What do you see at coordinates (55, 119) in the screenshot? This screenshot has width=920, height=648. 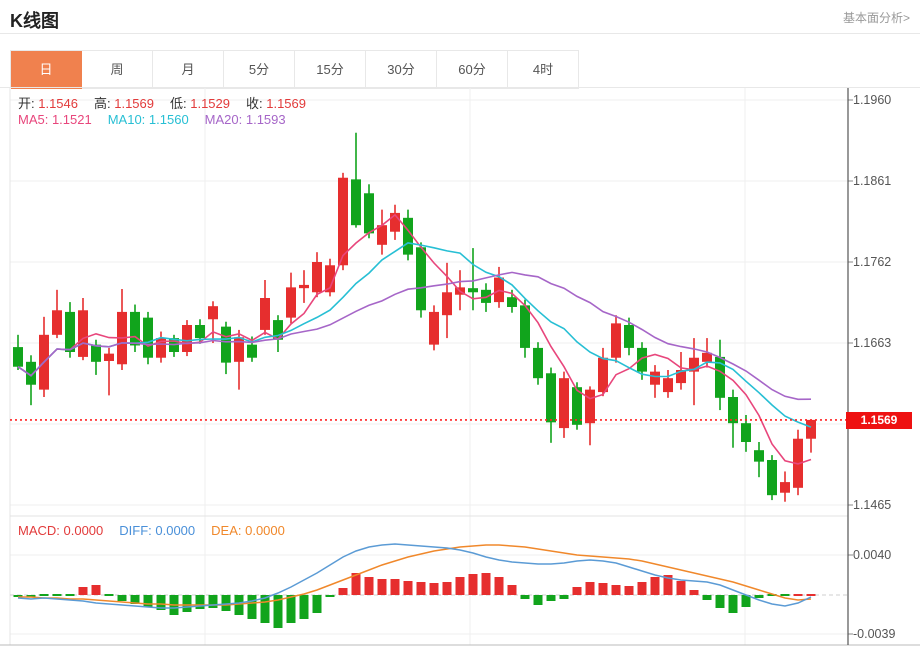 I see `ma-legend-item: MA5: 1.1521` at bounding box center [55, 119].